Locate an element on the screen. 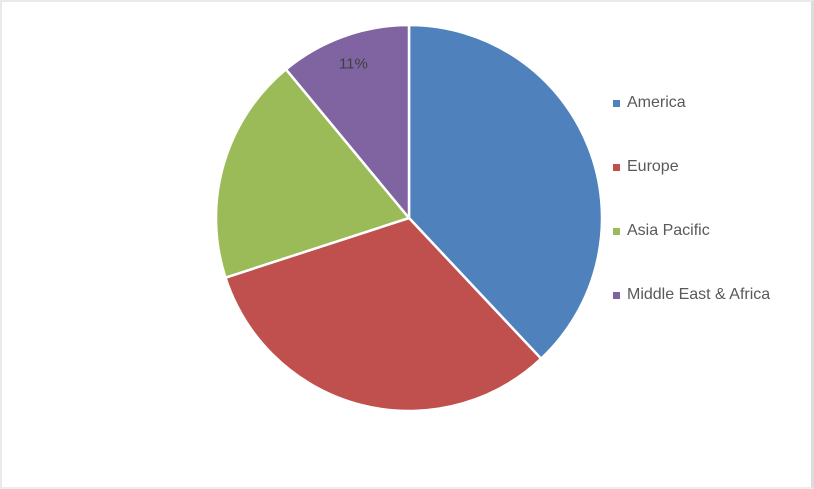 Image resolution: width=814 pixels, height=489 pixels. legend-item-asia-pacific: Asia Pacific is located at coordinates (691, 231).